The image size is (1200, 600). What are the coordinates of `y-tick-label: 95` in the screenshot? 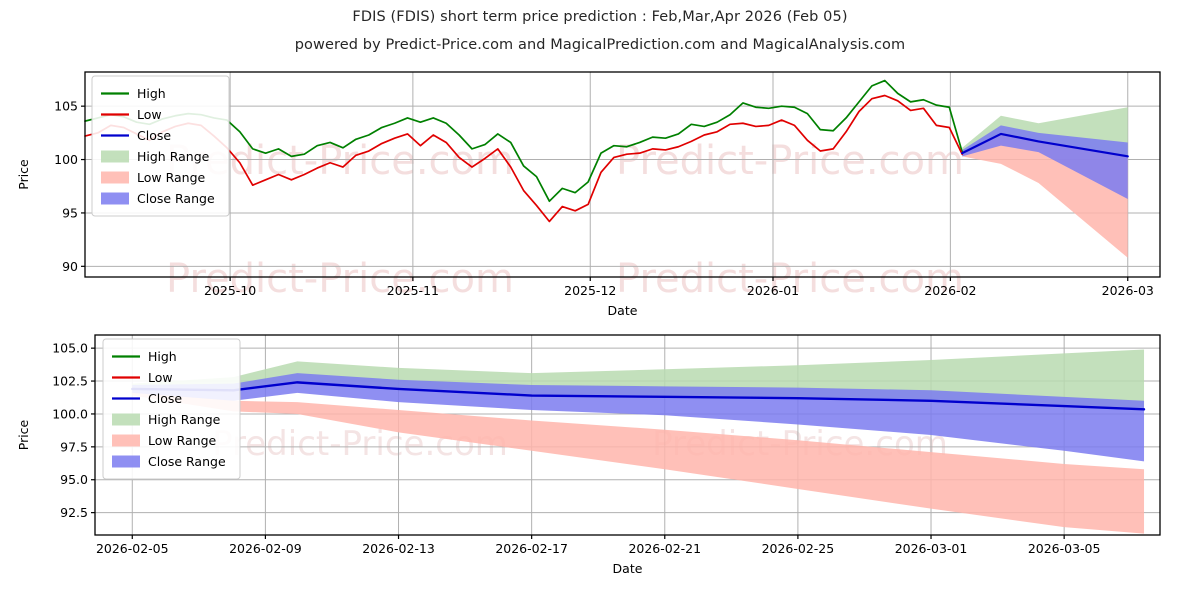 It's located at (70, 212).